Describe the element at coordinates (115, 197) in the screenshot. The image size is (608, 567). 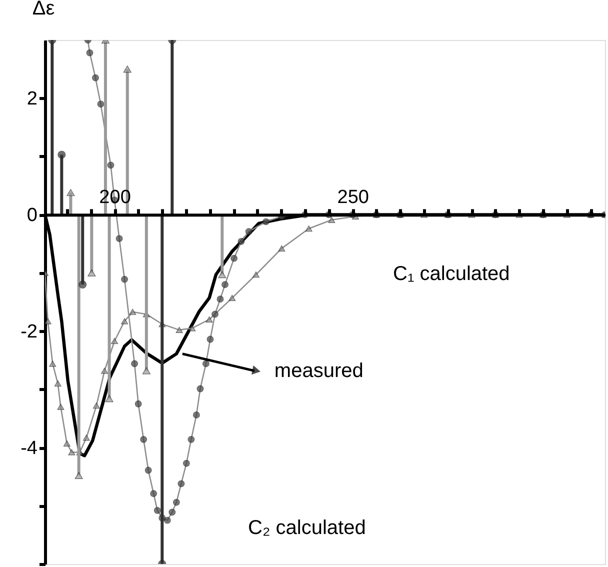
I see `x-tick-label: 200` at that location.